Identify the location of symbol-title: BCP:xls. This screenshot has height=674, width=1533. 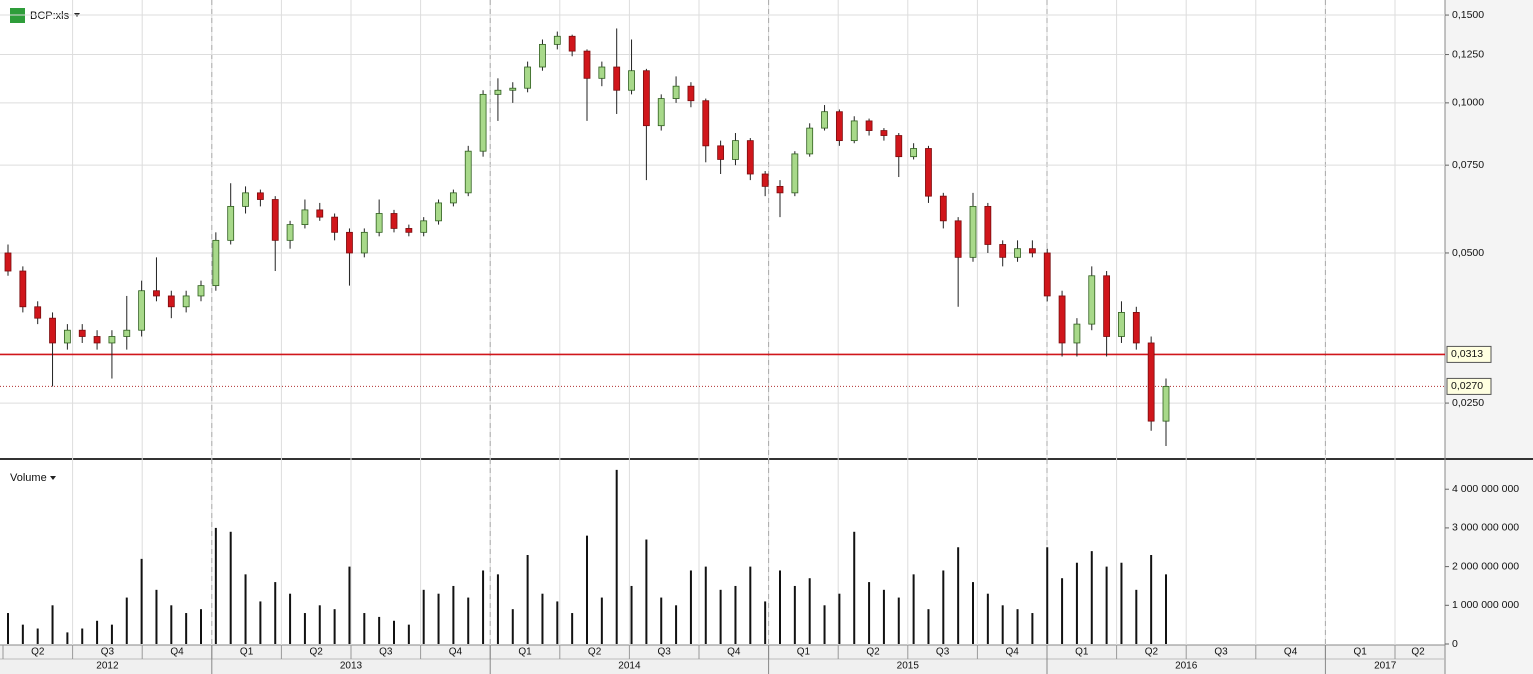
(50, 16).